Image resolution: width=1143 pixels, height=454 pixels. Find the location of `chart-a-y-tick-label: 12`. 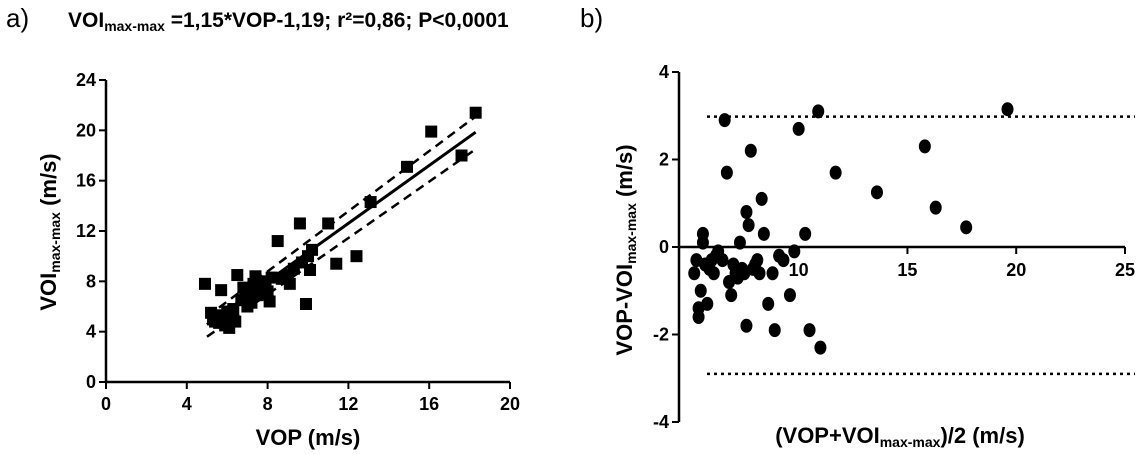

chart-a-y-tick-label: 12 is located at coordinates (86, 231).